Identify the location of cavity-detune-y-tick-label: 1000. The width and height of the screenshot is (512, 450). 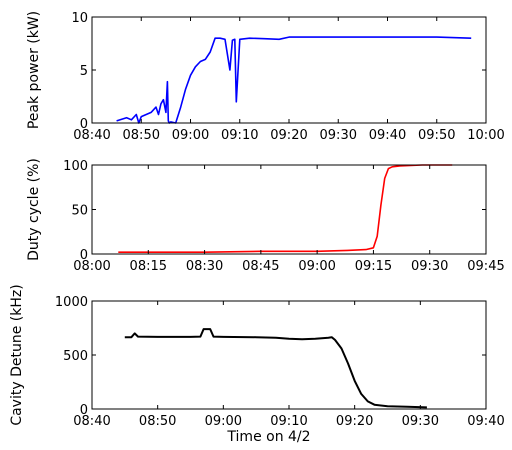
(71, 302).